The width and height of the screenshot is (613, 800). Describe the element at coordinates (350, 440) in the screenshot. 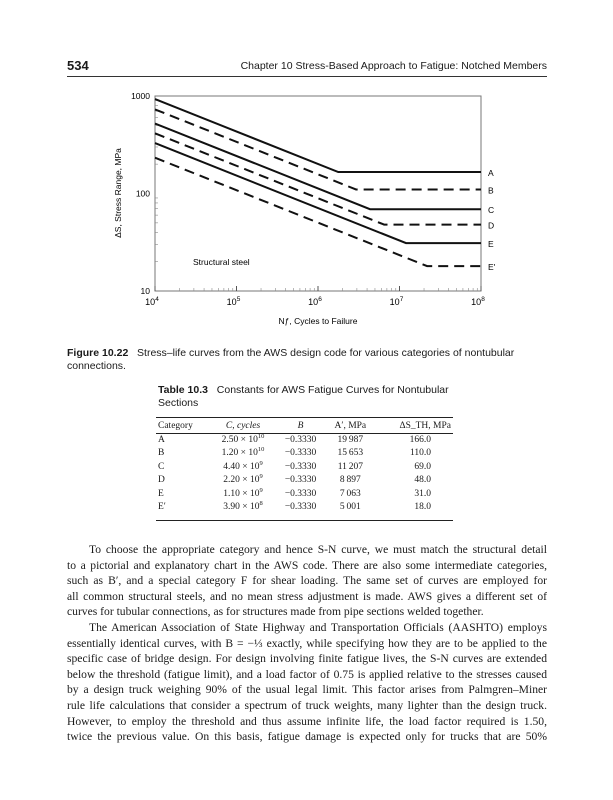

I see `cell-a-prime: 19 987` at that location.